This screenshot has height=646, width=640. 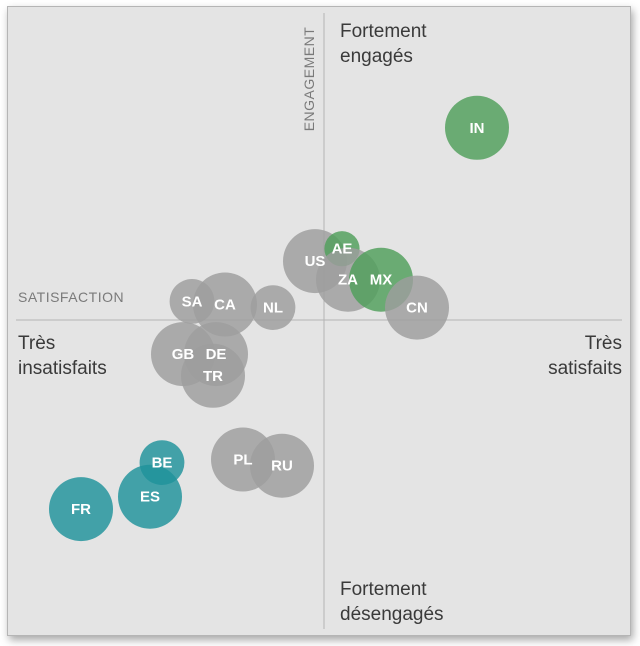 What do you see at coordinates (315, 261) in the screenshot?
I see `bubble-label-us: US` at bounding box center [315, 261].